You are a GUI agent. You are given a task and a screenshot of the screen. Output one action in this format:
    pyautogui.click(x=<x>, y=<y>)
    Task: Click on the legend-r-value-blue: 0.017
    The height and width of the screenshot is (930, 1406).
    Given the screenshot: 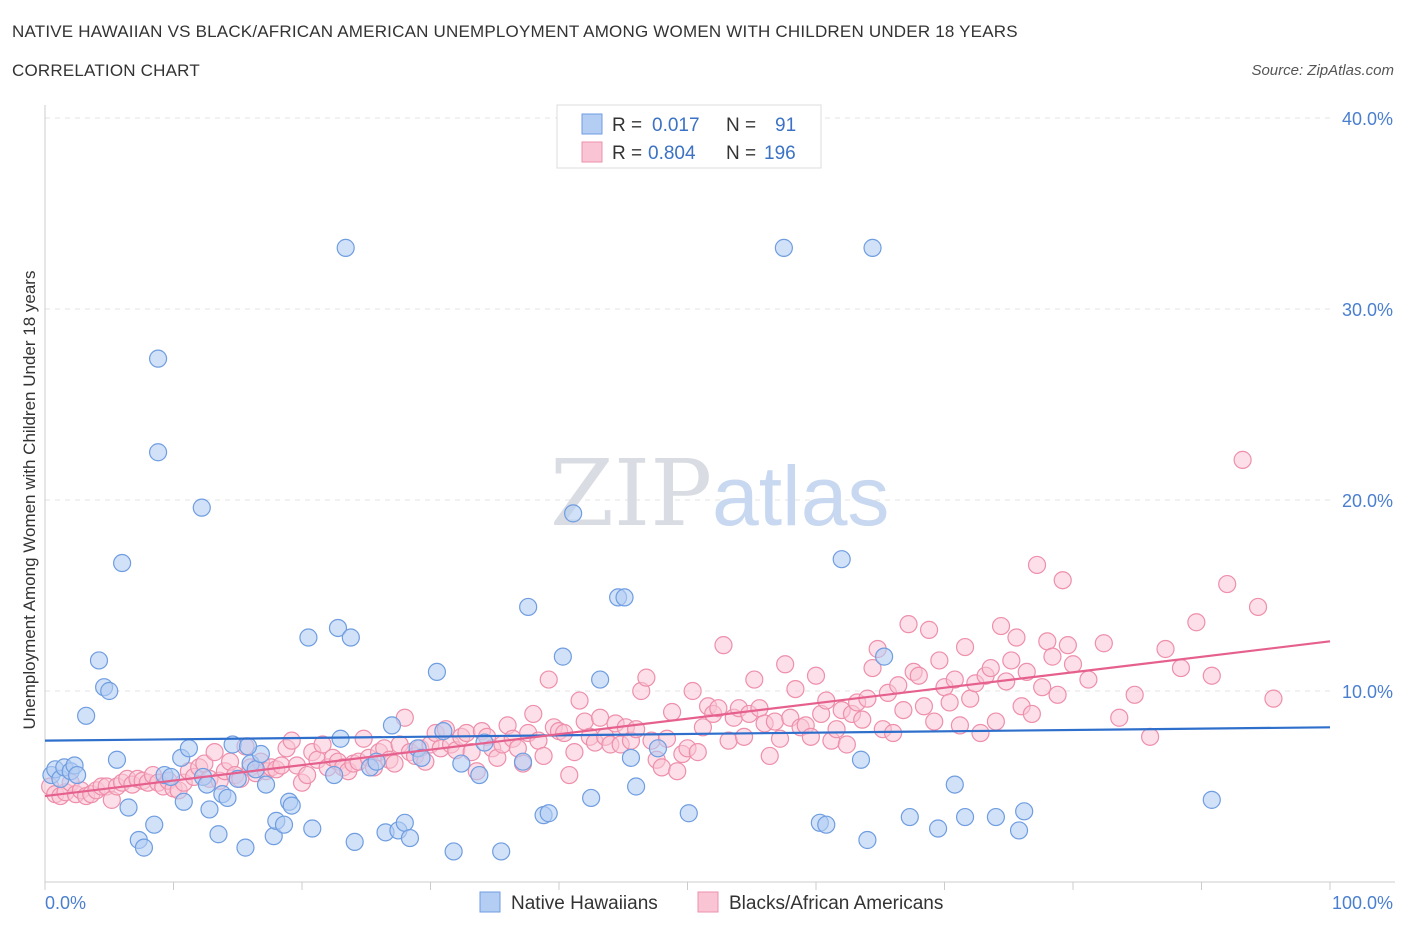 What is the action you would take?
    pyautogui.click(x=676, y=125)
    